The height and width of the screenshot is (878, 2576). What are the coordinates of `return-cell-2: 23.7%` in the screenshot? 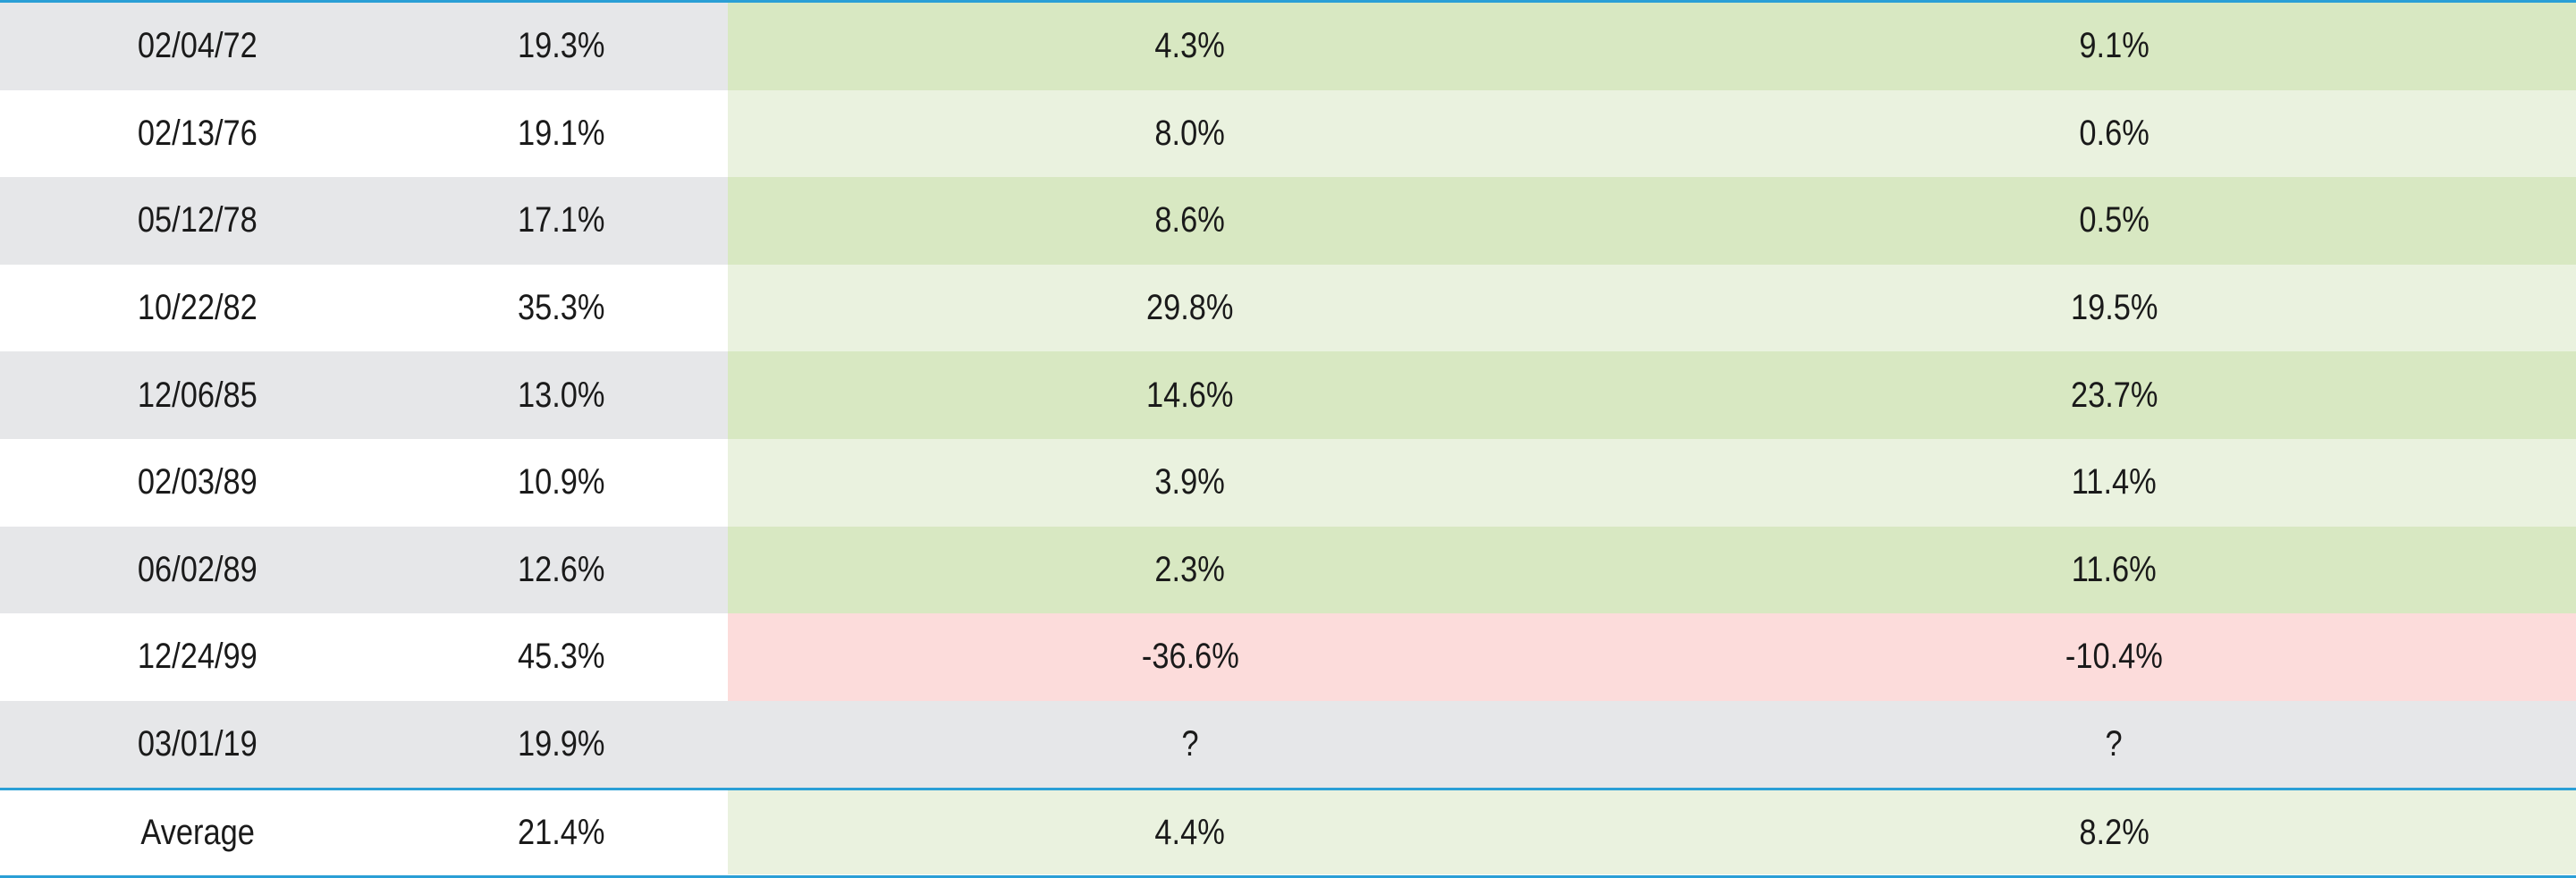 It's located at (2114, 395).